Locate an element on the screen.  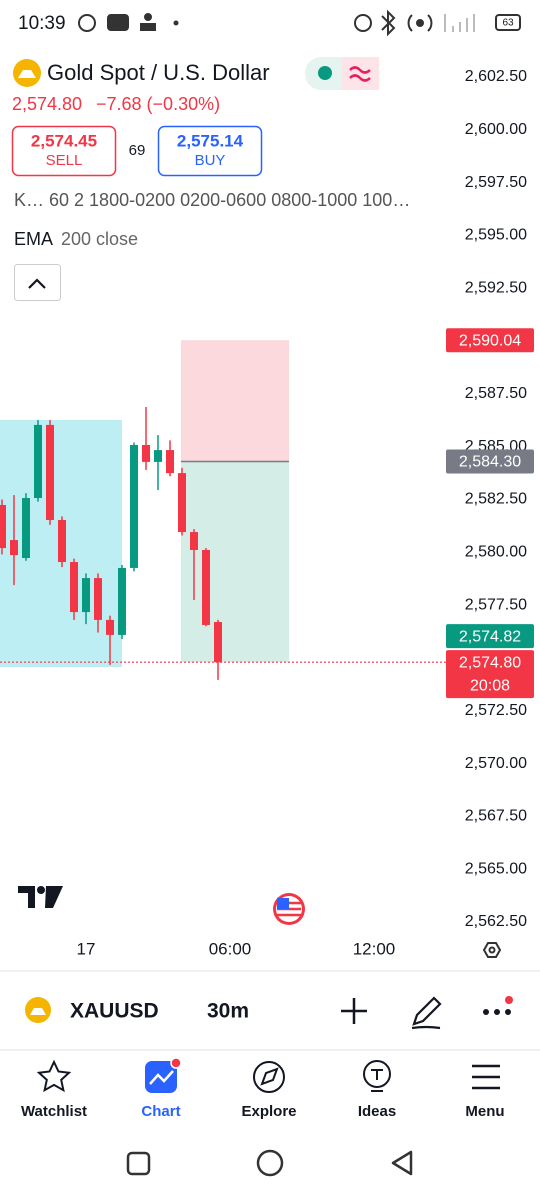
price-tag-label: 2,574.80 is located at coordinates (490, 662).